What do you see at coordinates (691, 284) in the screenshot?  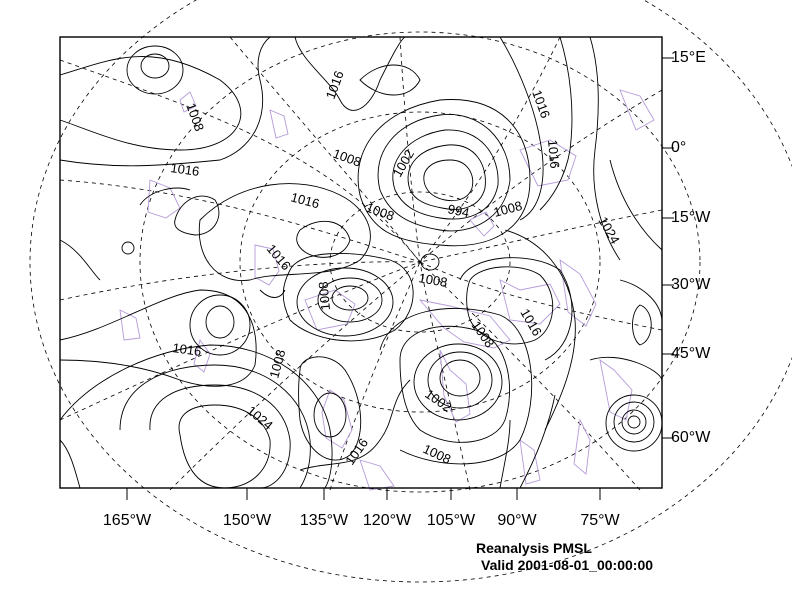 I see `latitude-label: 30°W` at bounding box center [691, 284].